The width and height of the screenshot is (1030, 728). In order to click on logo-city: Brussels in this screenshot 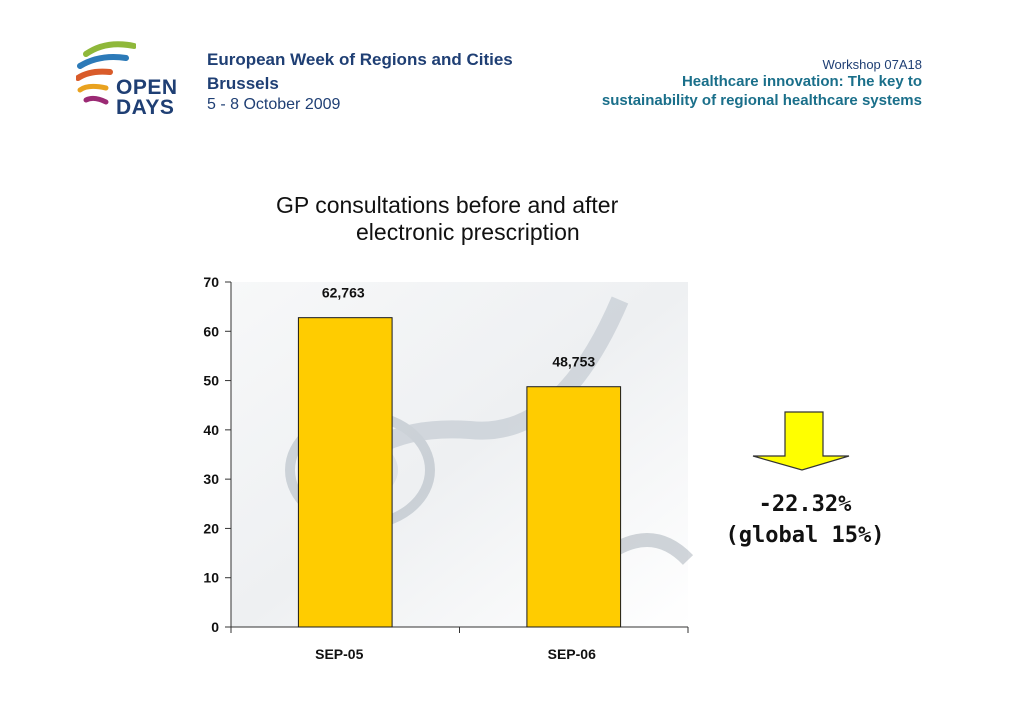, I will do `click(243, 83)`.